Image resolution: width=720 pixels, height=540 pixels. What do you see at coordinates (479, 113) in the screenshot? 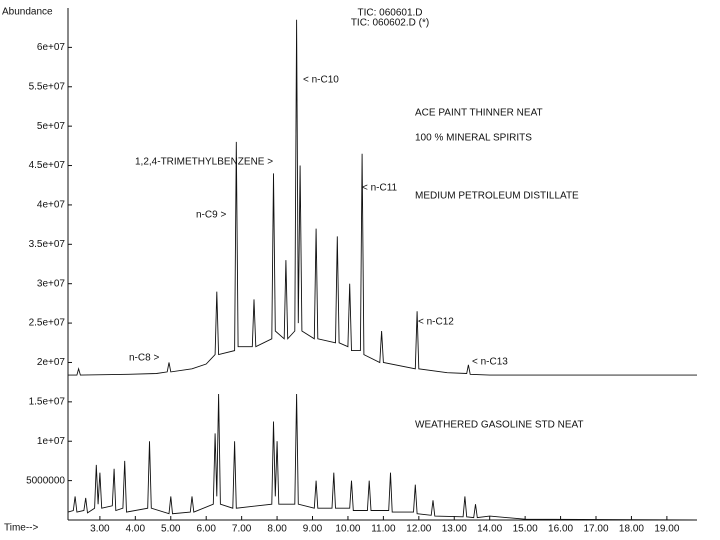
I see `annotation: ACE PAINT THINNER NEAT` at bounding box center [479, 113].